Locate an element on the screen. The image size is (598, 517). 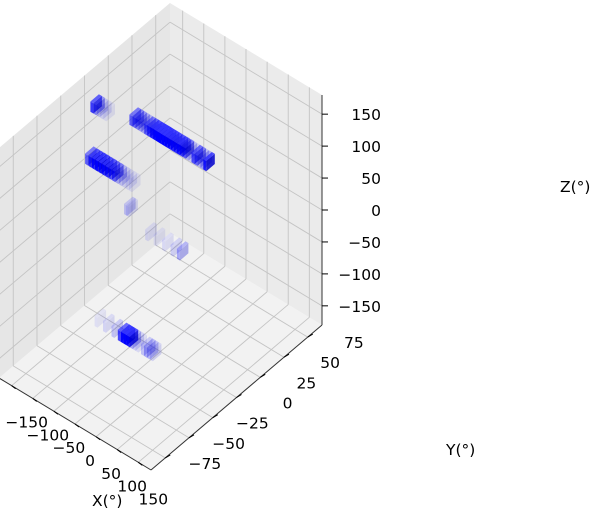
y-tick-label: 0 is located at coordinates (288, 404).